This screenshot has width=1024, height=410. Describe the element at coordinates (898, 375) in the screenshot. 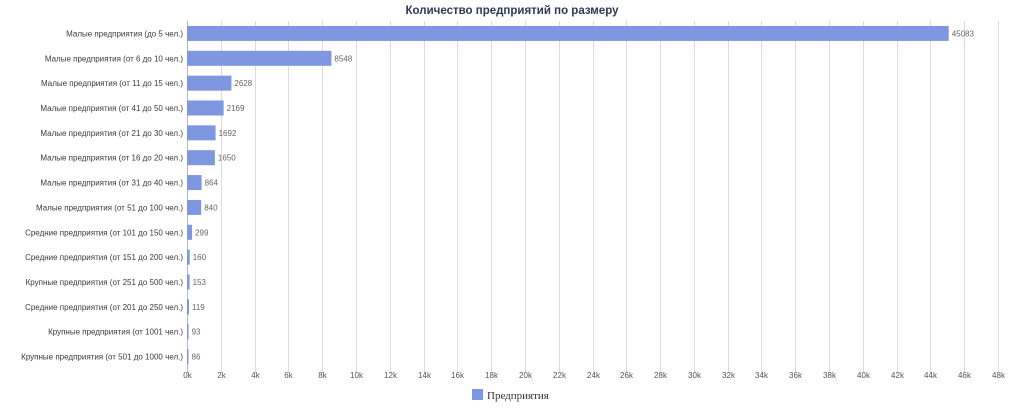

I see `x-tick-label: 42k` at that location.